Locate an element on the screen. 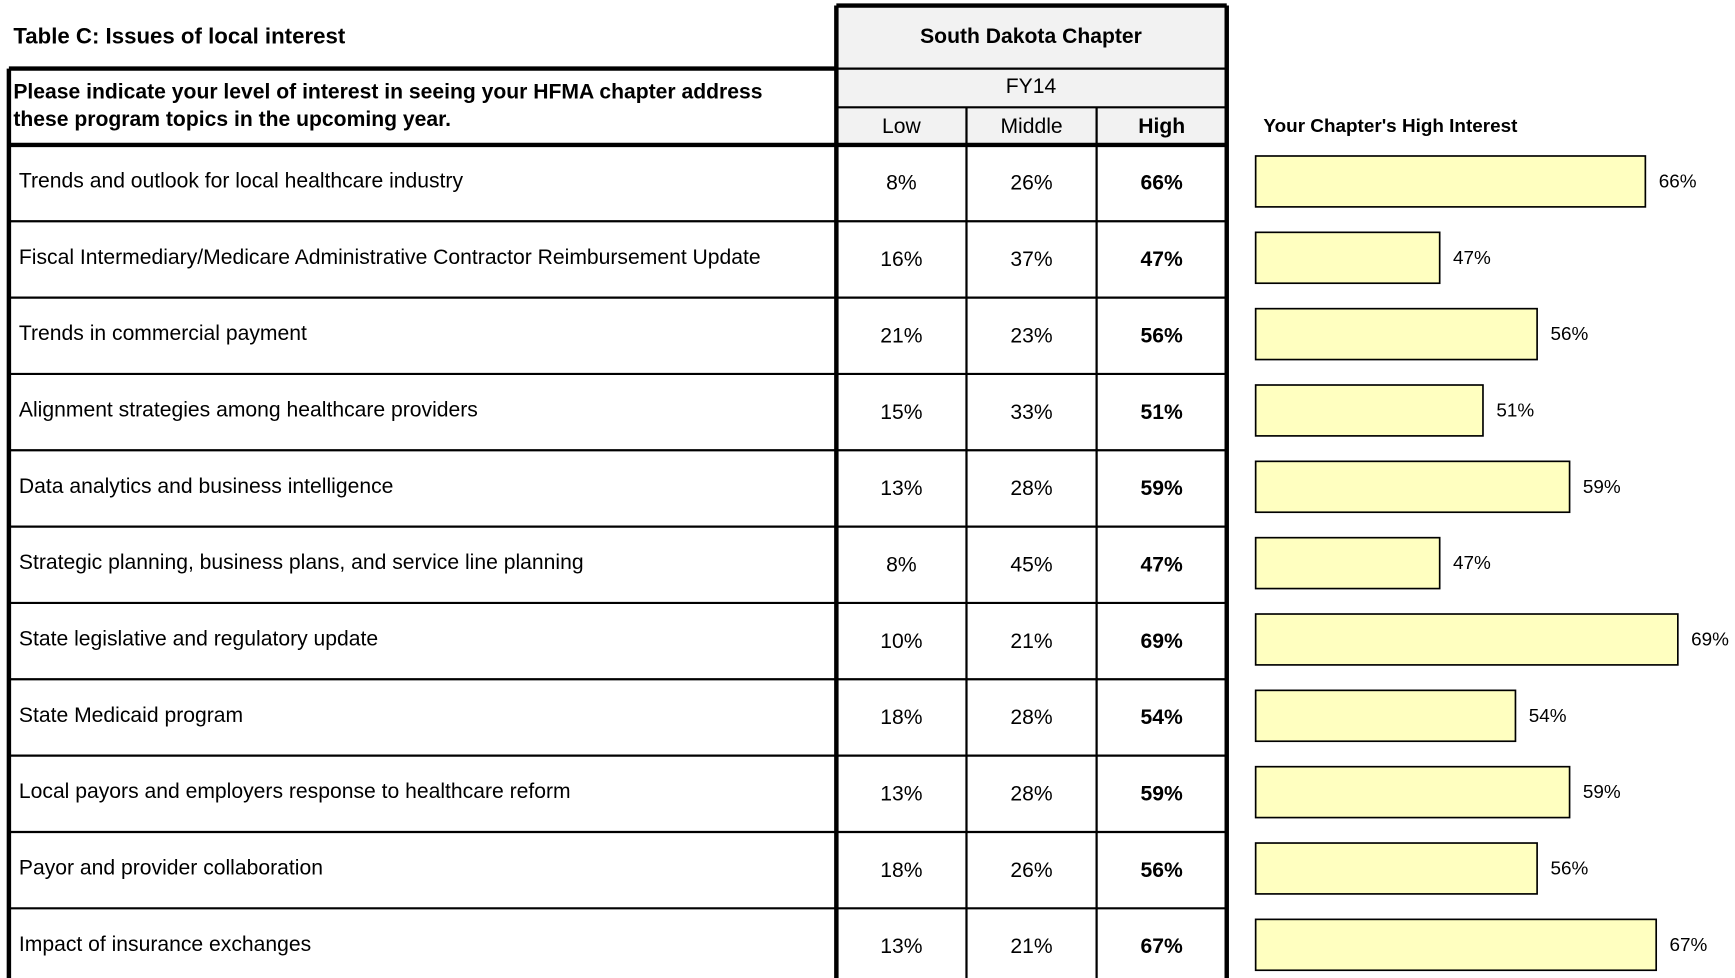  row-label: Trends in commercial payment is located at coordinates (163, 333).